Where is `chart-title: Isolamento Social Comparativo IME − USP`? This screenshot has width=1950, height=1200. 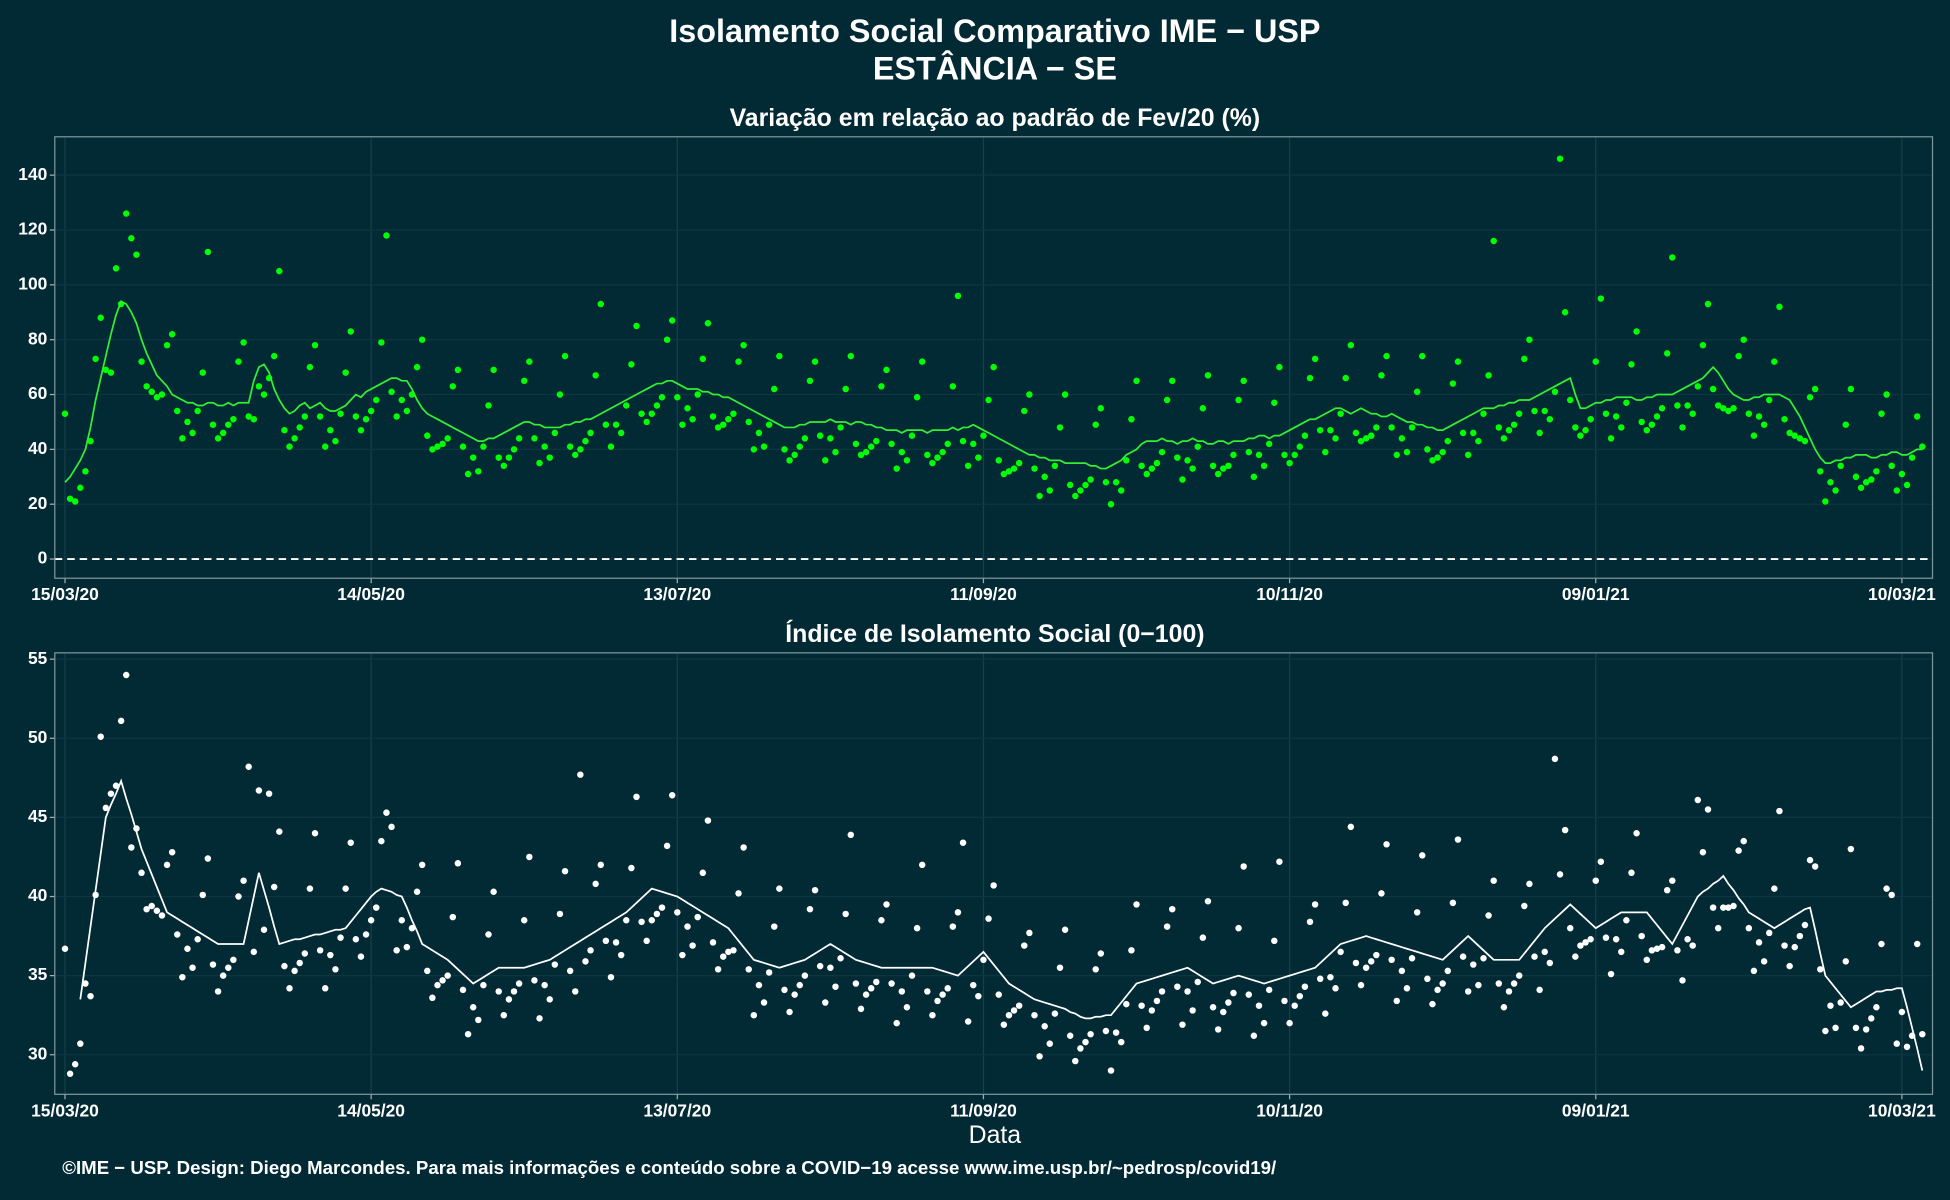
chart-title: Isolamento Social Comparativo IME − USP is located at coordinates (994, 31).